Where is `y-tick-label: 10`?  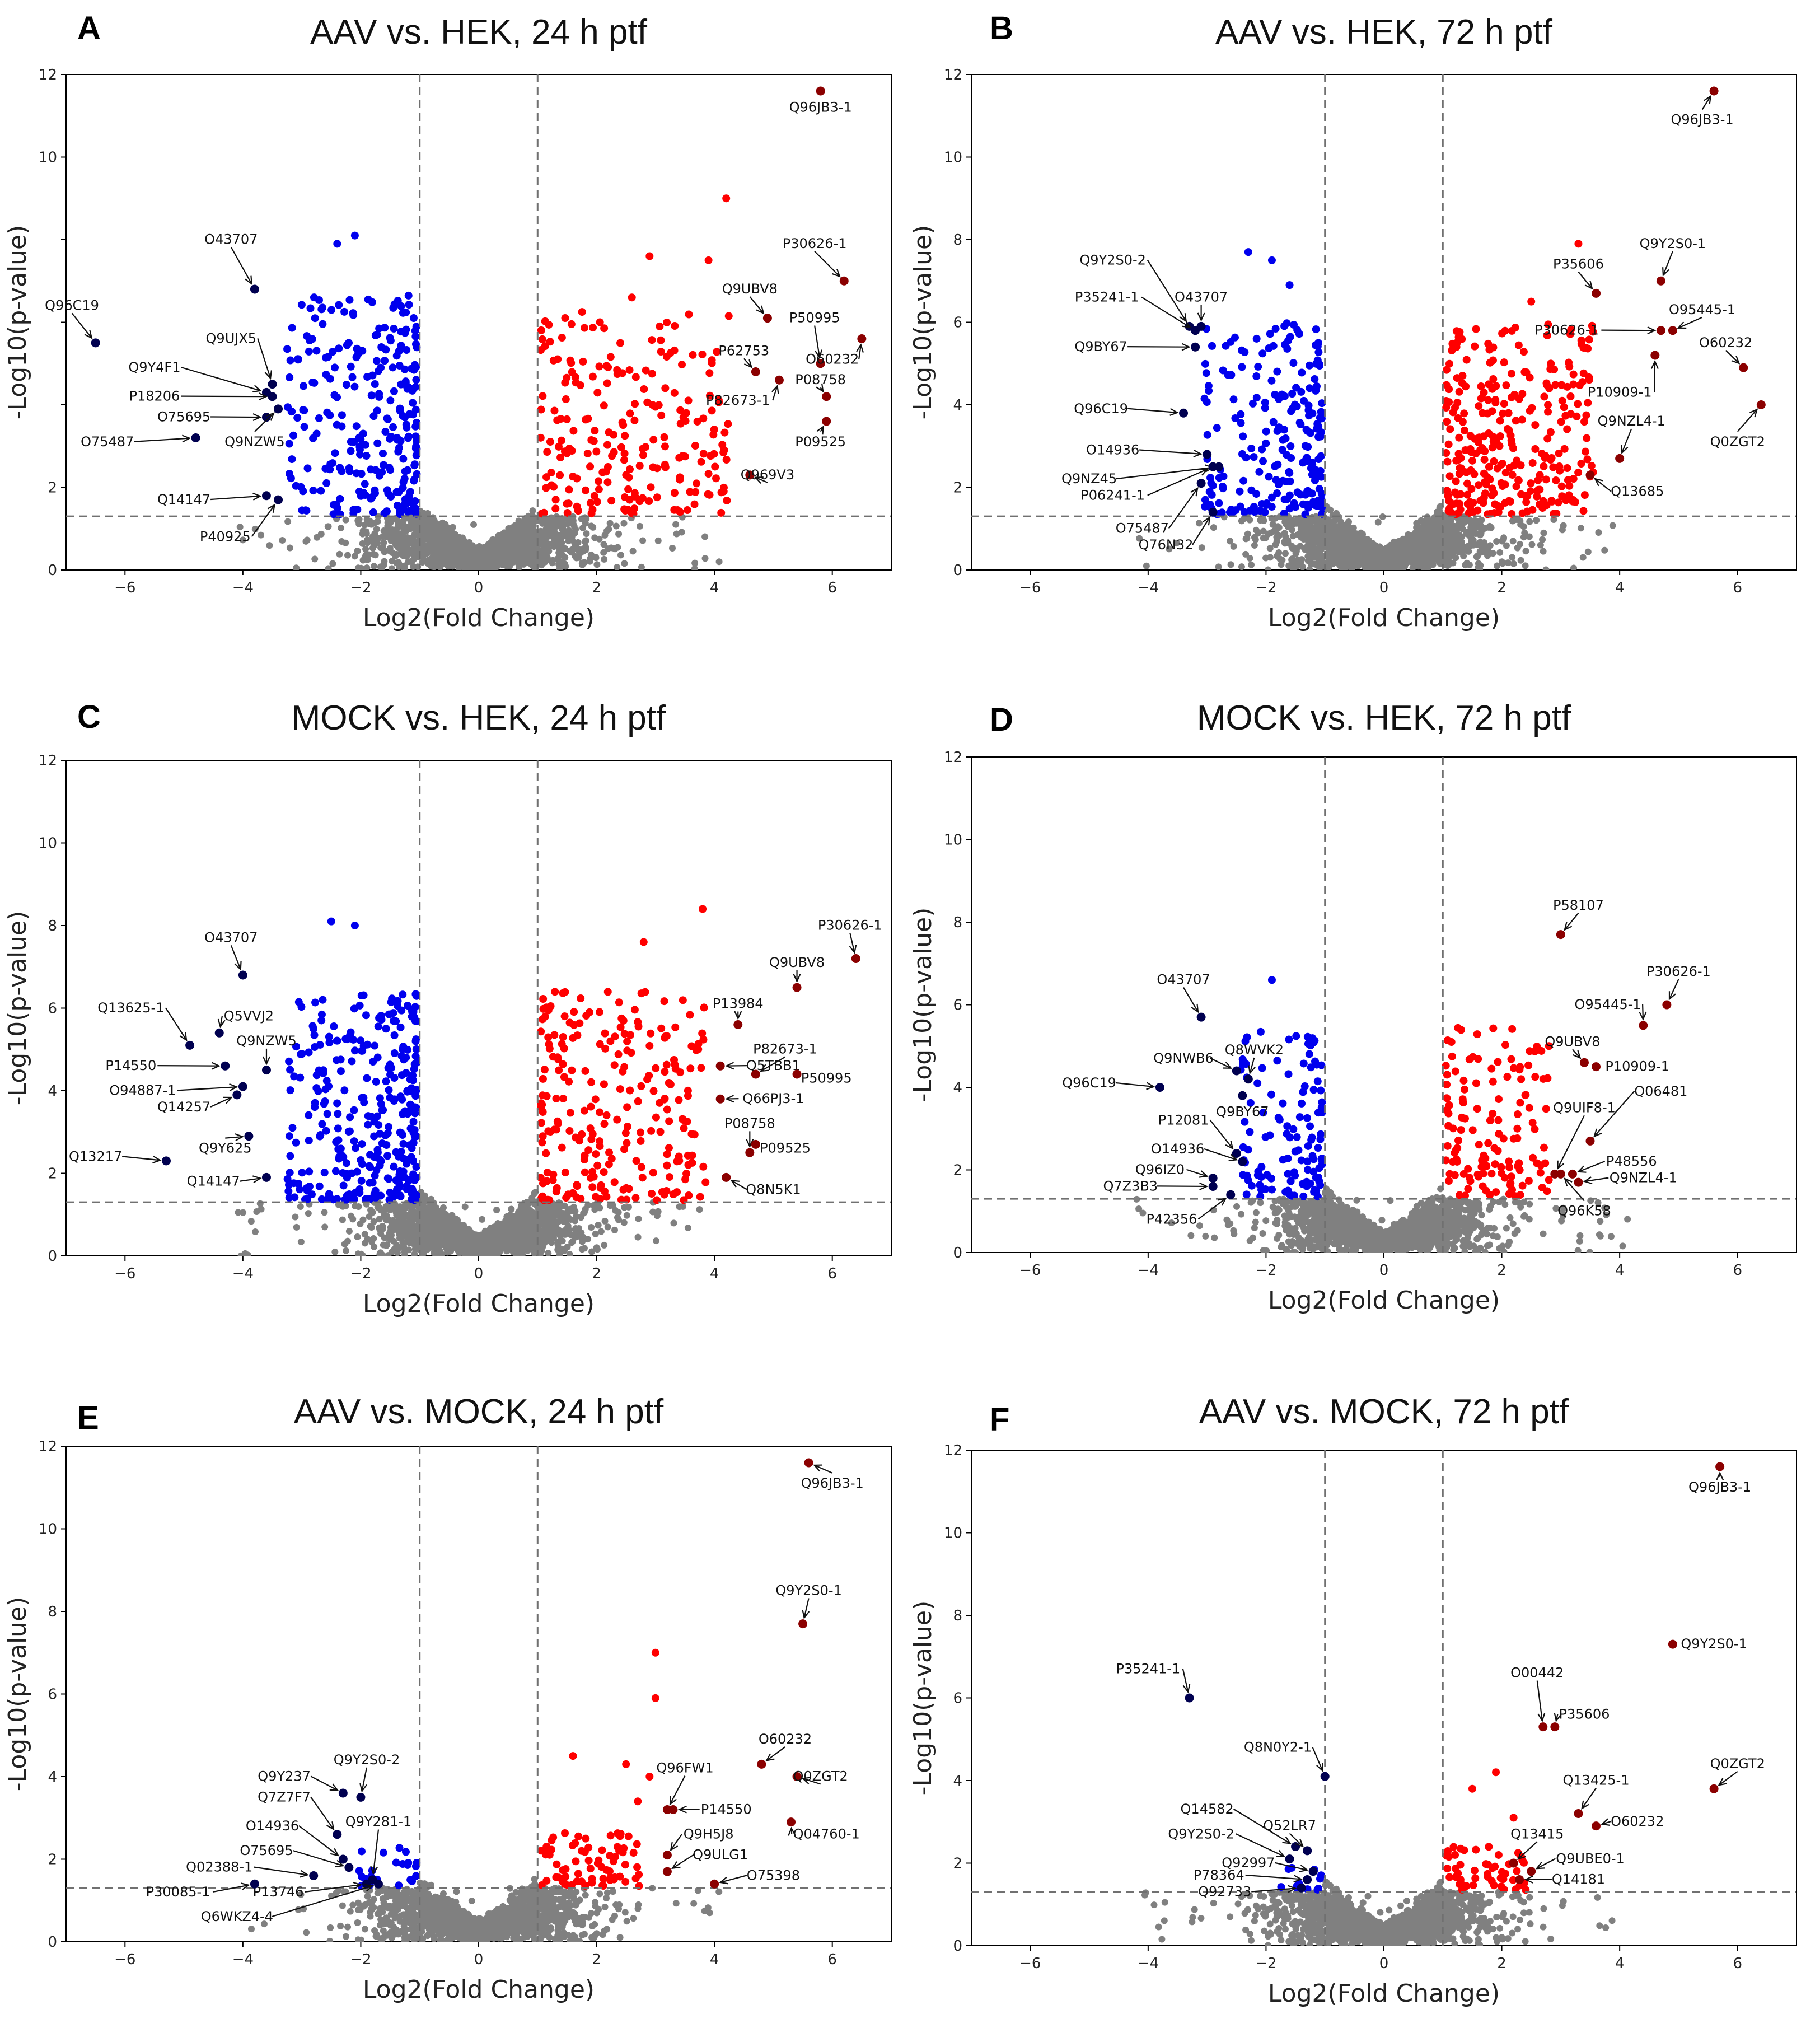 y-tick-label: 10 is located at coordinates (953, 157).